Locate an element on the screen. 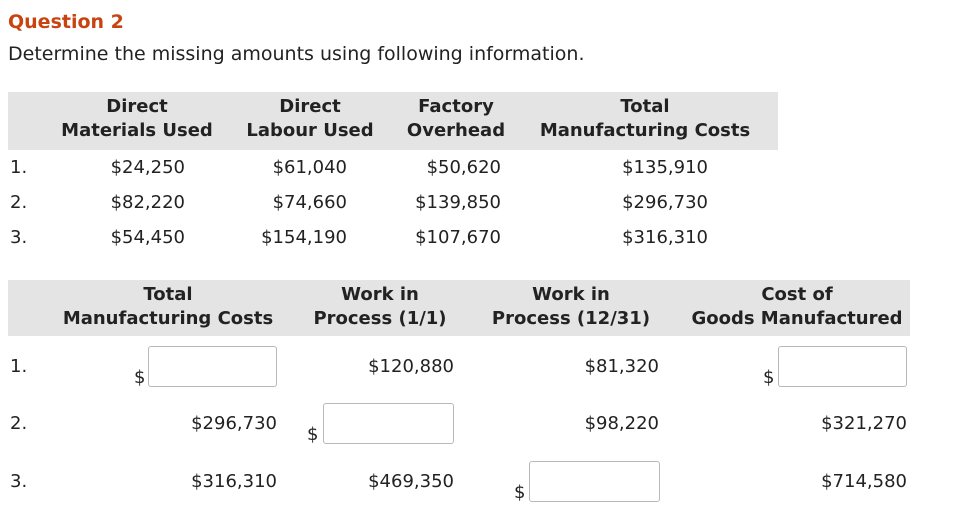 The width and height of the screenshot is (980, 532). table2-cell: $714,580 is located at coordinates (864, 481).